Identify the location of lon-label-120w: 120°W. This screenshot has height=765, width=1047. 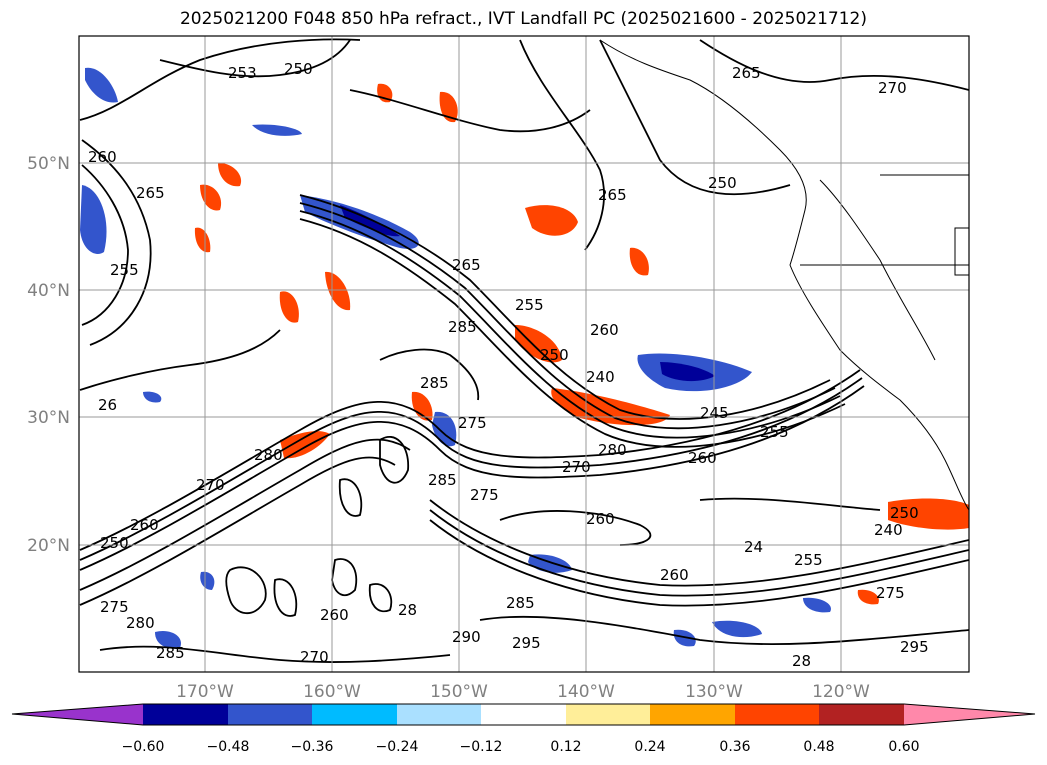
(841, 692).